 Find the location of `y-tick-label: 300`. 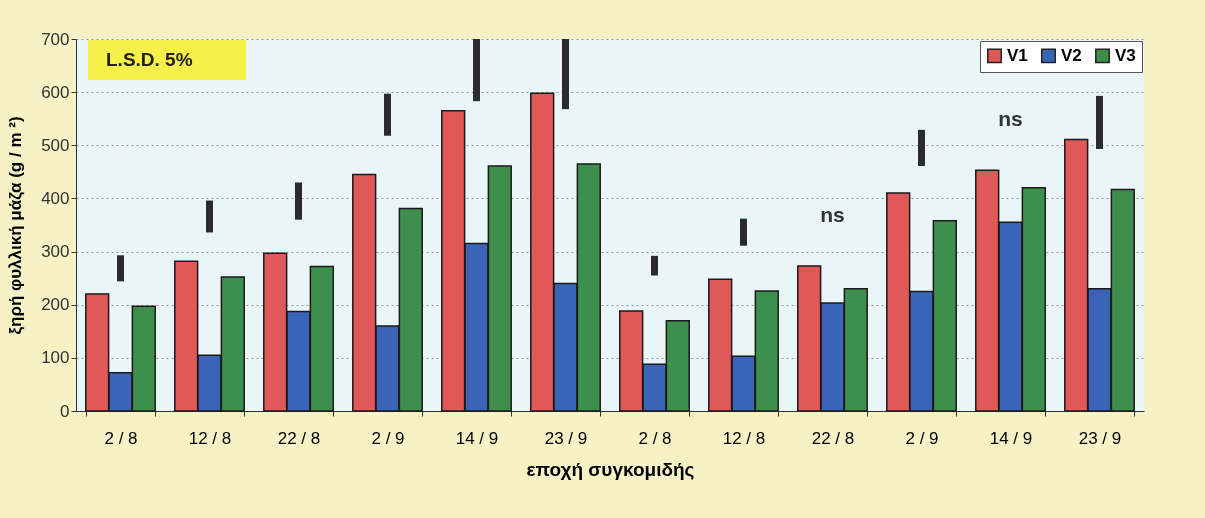

y-tick-label: 300 is located at coordinates (55, 252).